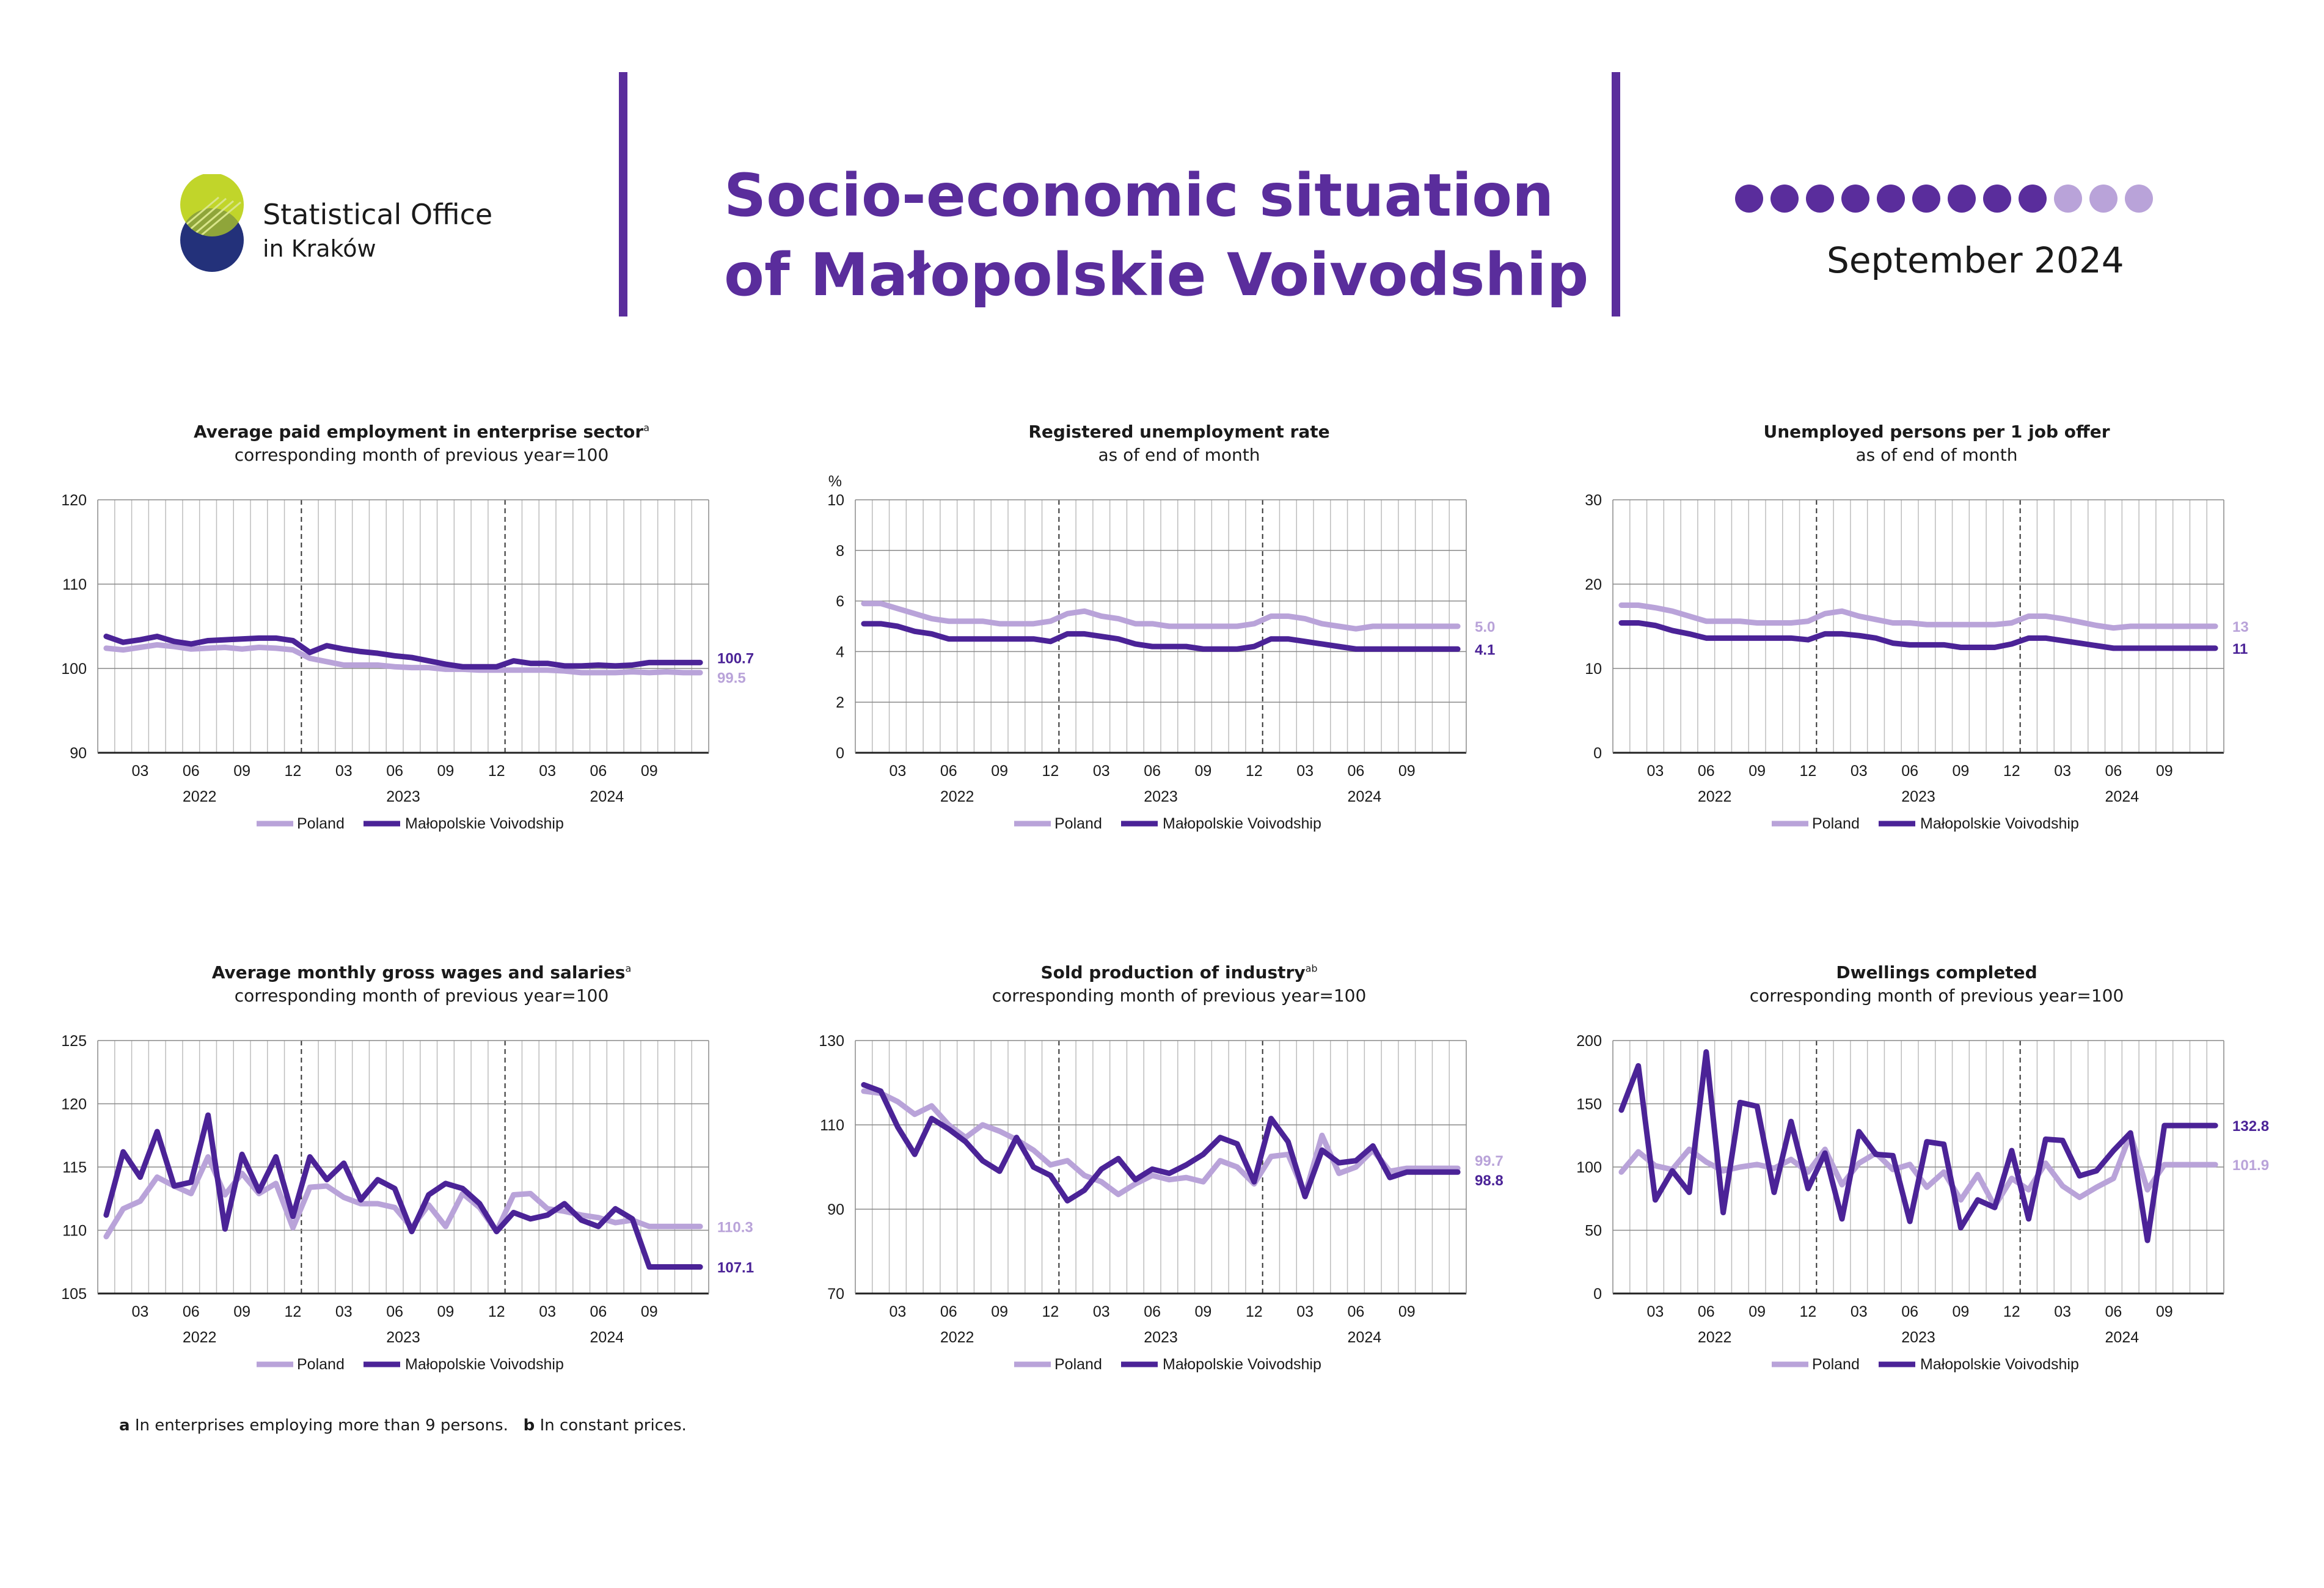 This screenshot has width=2324, height=1588. Describe the element at coordinates (1156, 275) in the screenshot. I see `title-line2: of Małopolskie Voivodship` at that location.